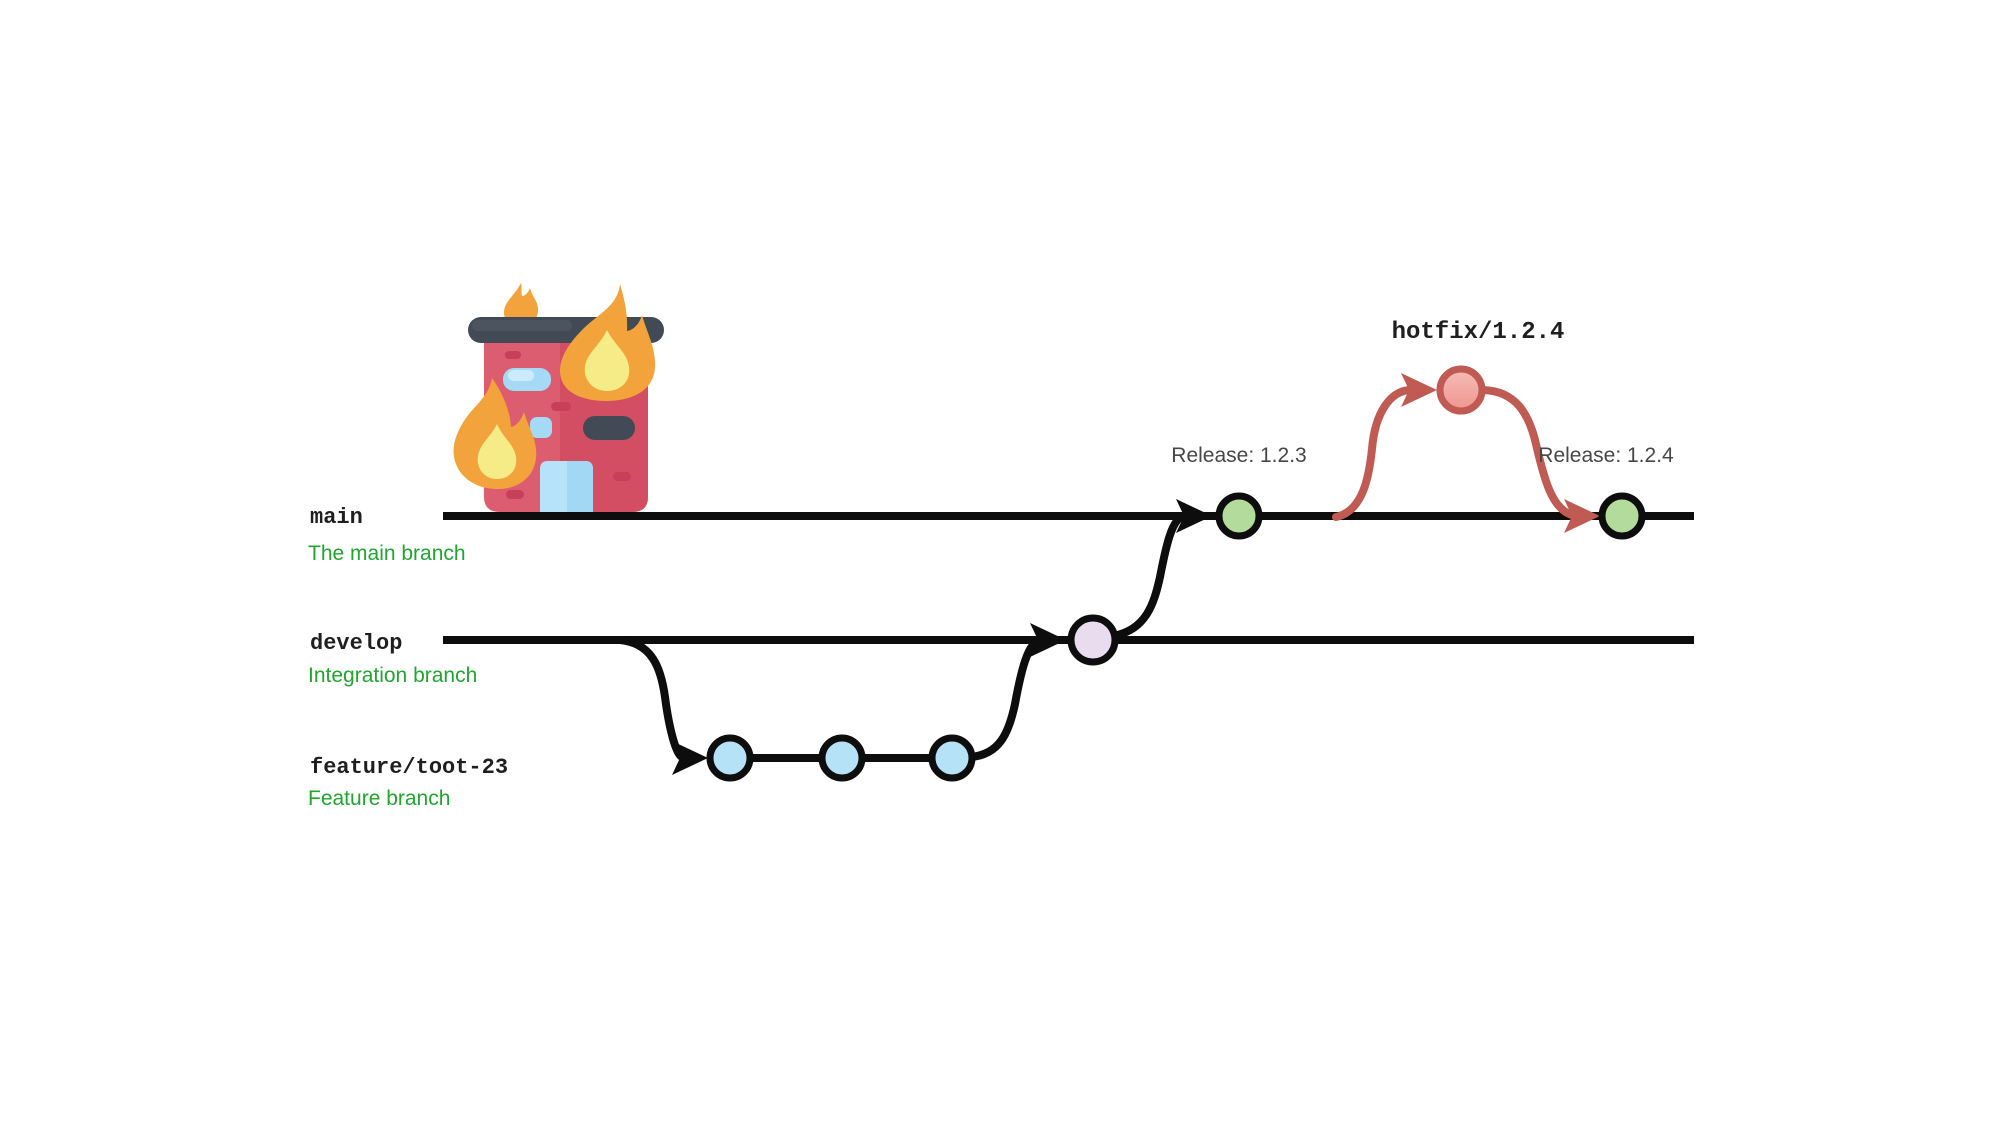  Describe the element at coordinates (522, 325) in the screenshot. I see `building-roof-highlight` at that location.